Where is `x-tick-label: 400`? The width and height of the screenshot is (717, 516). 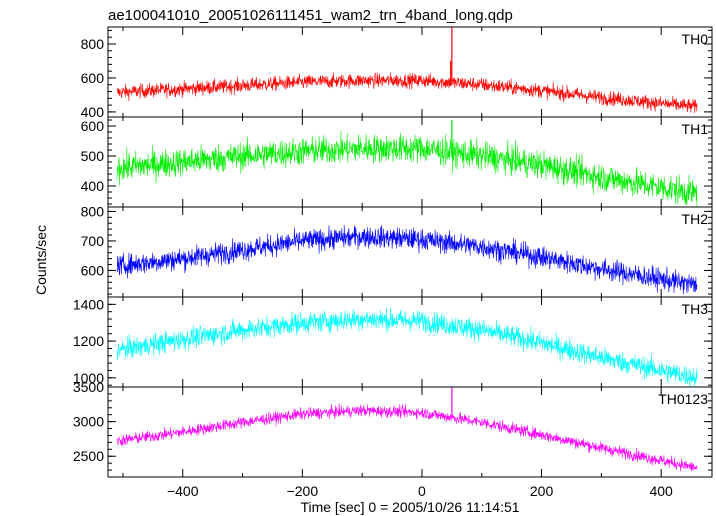 x-tick-label: 400 is located at coordinates (661, 491).